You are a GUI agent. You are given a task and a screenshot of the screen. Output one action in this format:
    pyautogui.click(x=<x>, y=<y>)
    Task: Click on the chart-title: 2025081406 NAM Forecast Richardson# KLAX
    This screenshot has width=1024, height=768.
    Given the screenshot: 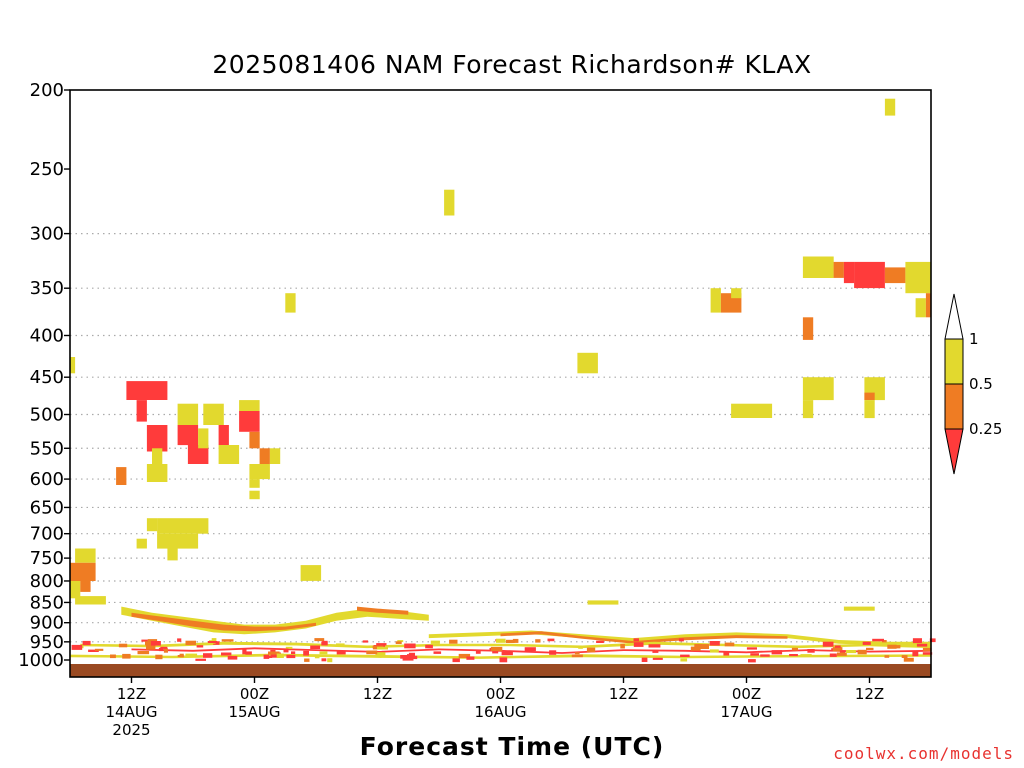 What is the action you would take?
    pyautogui.click(x=512, y=64)
    